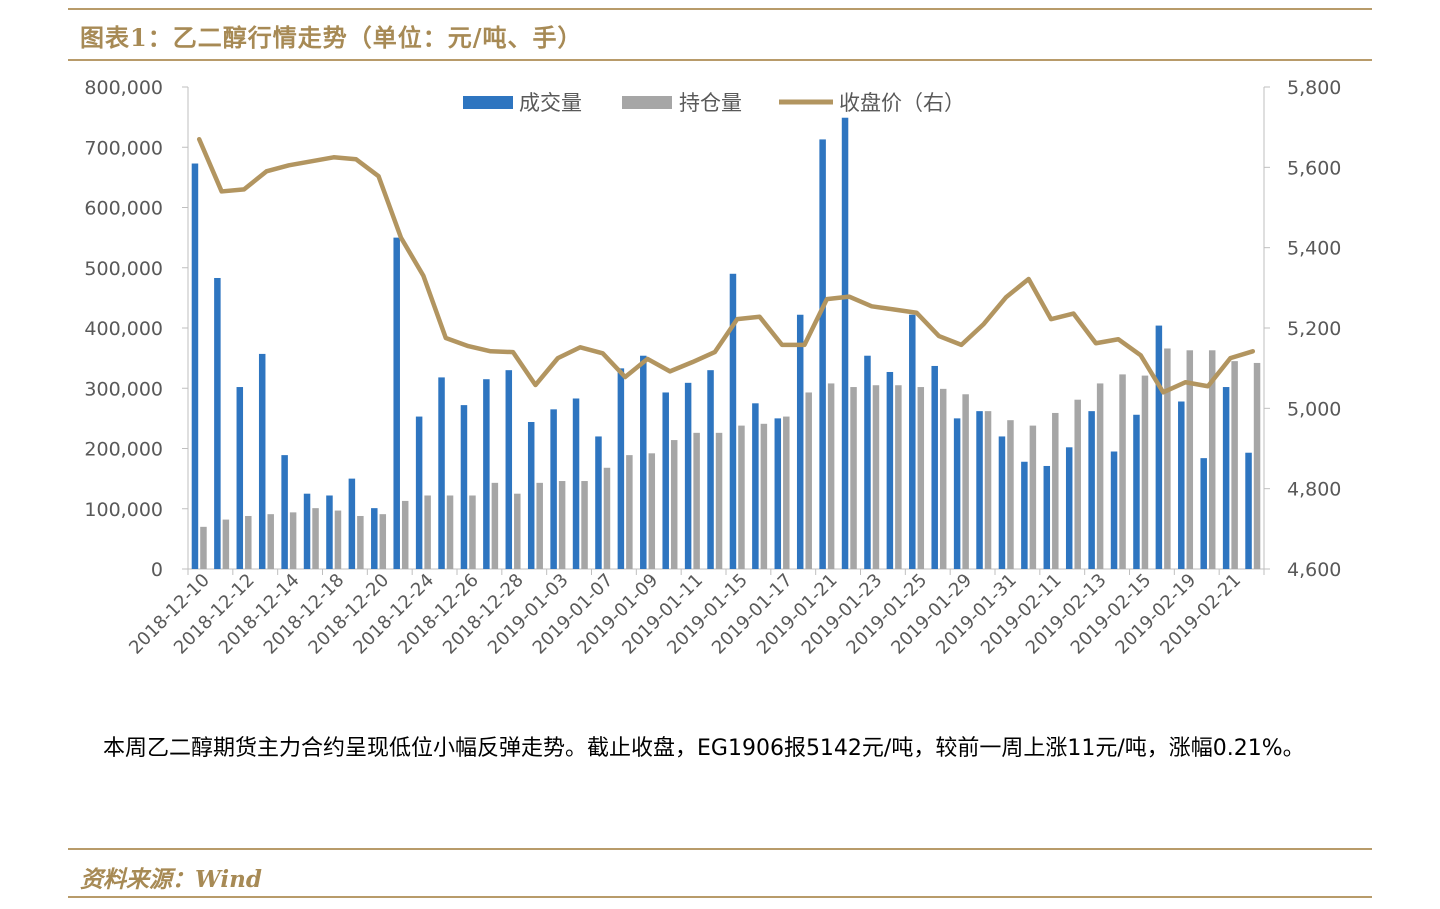 This screenshot has width=1440, height=909. What do you see at coordinates (720, 897) in the screenshot?
I see `bottom-rule` at bounding box center [720, 897].